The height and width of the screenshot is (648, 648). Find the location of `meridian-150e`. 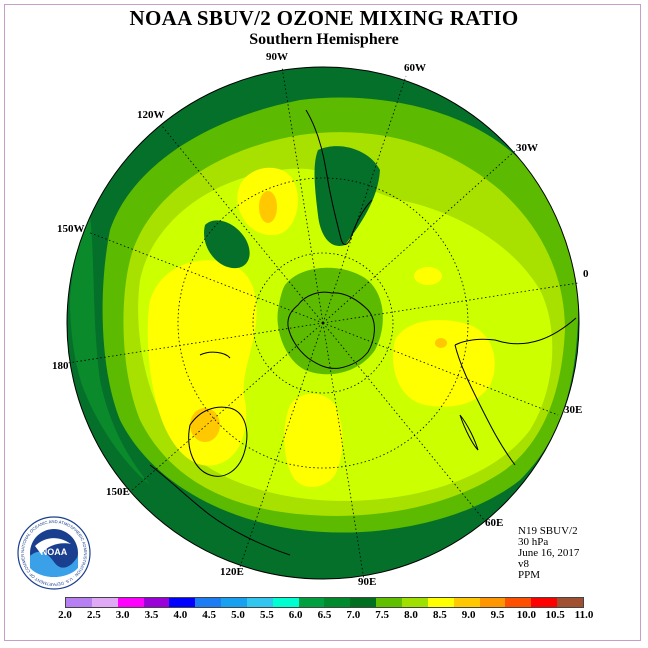

meridian-150e is located at coordinates (226, 407).